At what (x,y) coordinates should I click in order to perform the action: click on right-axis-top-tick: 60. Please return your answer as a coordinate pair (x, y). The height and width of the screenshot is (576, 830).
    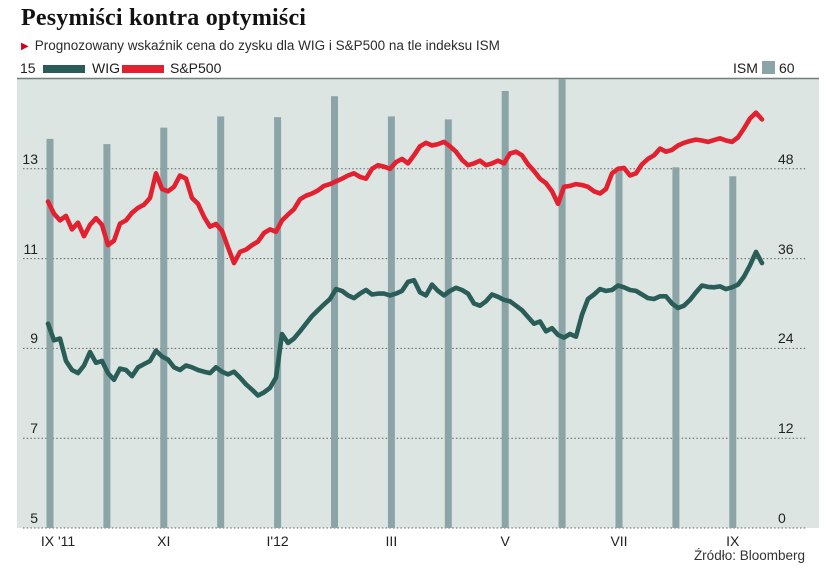
    Looking at the image, I should click on (787, 68).